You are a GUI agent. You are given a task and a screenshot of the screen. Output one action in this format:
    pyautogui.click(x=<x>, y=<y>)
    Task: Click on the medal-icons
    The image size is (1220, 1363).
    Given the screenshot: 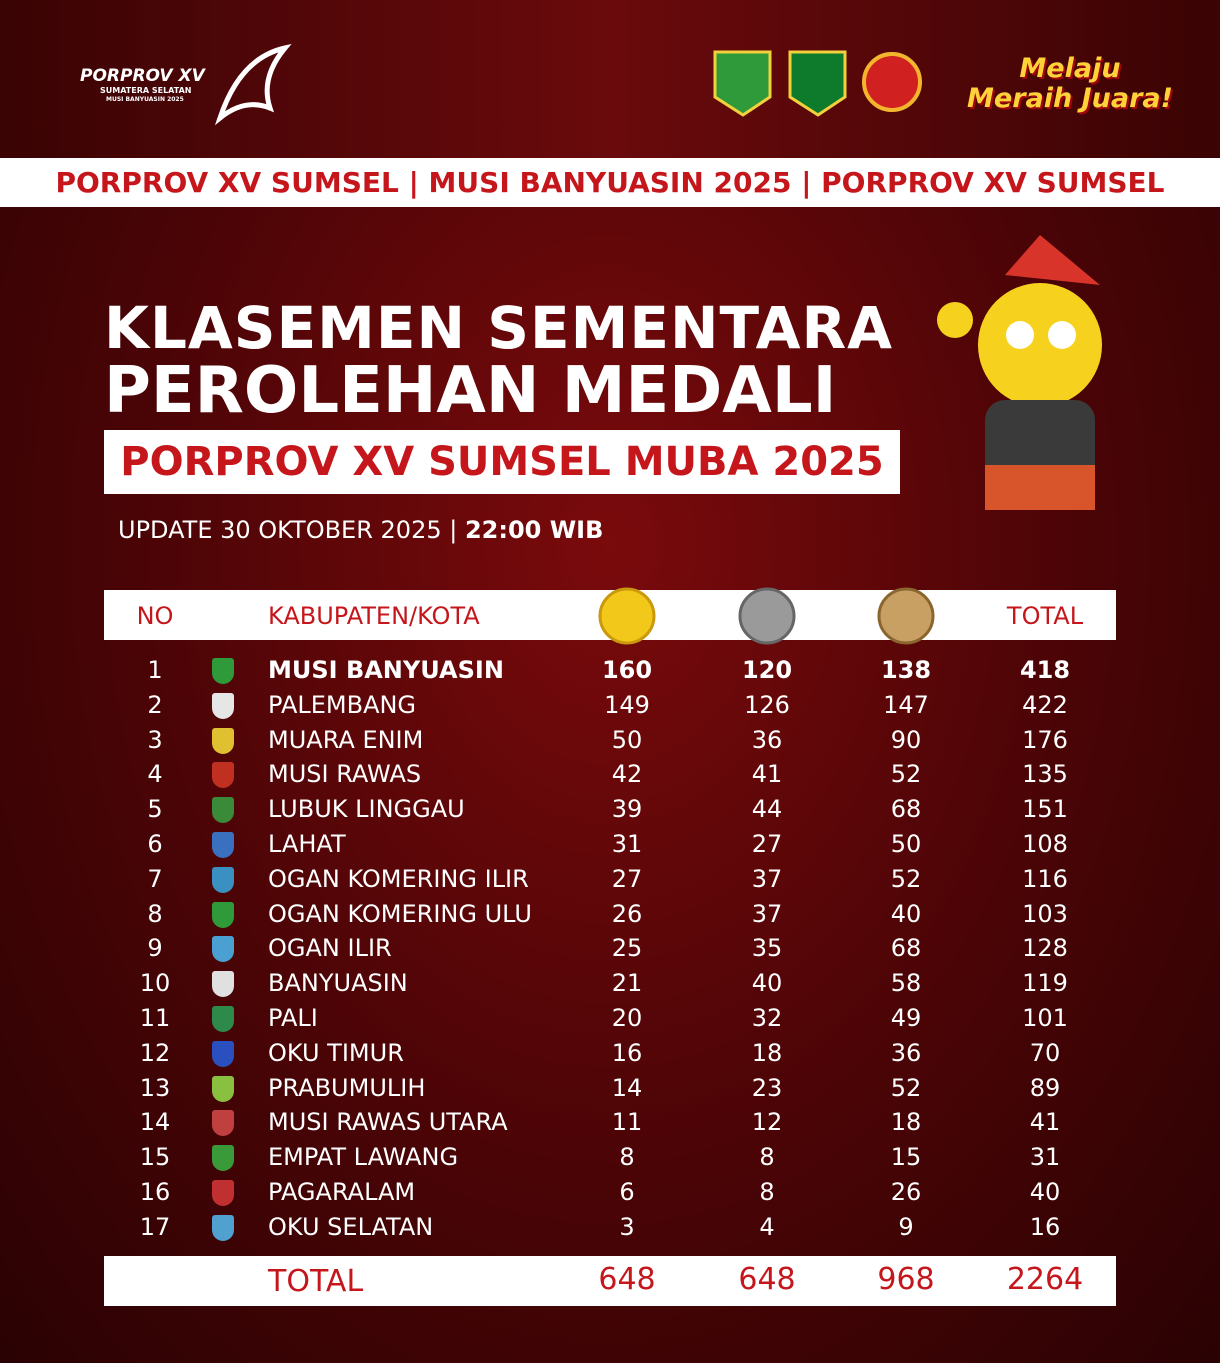 What is the action you would take?
    pyautogui.click(x=766, y=616)
    